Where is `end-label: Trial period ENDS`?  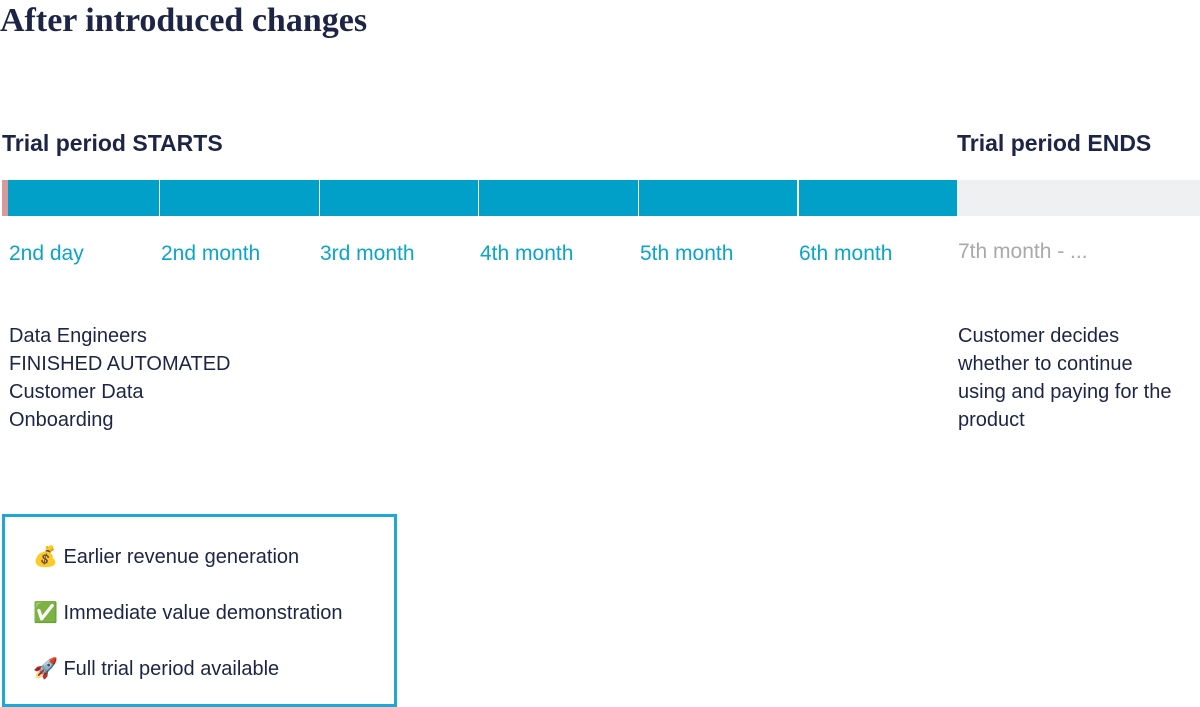 end-label: Trial period ENDS is located at coordinates (1054, 143).